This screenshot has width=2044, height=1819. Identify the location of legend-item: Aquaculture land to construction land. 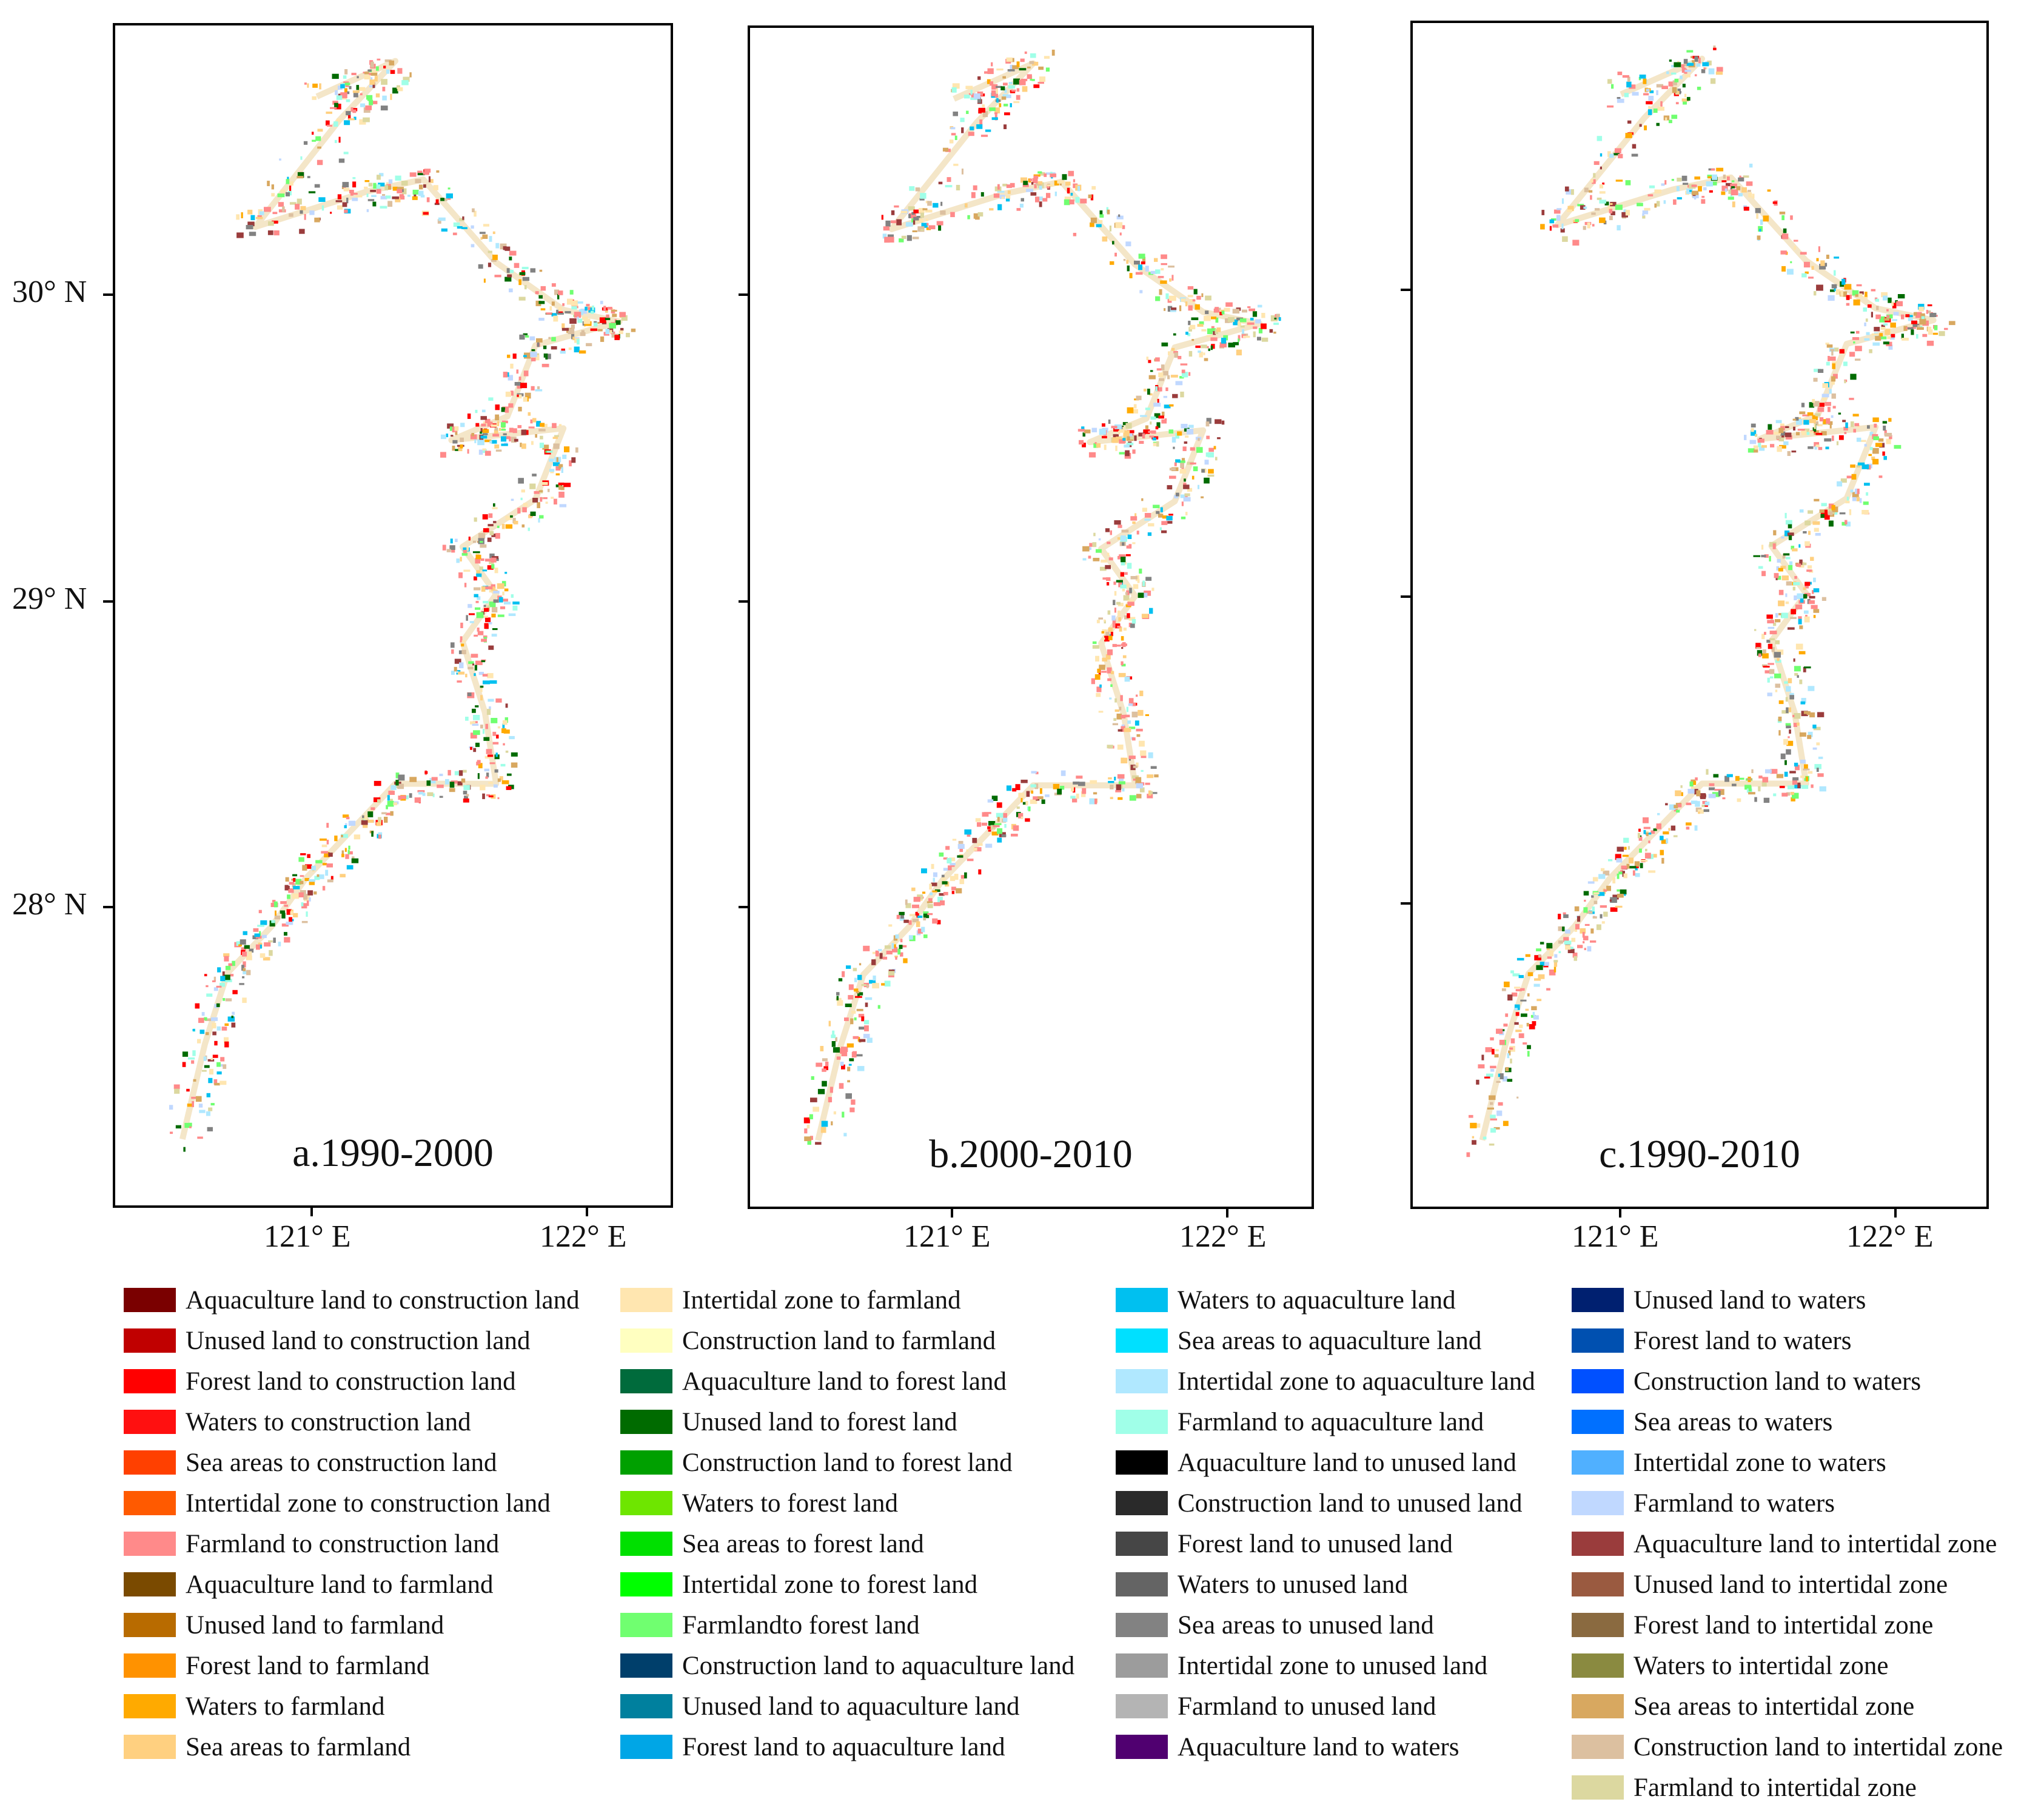
(352, 1300).